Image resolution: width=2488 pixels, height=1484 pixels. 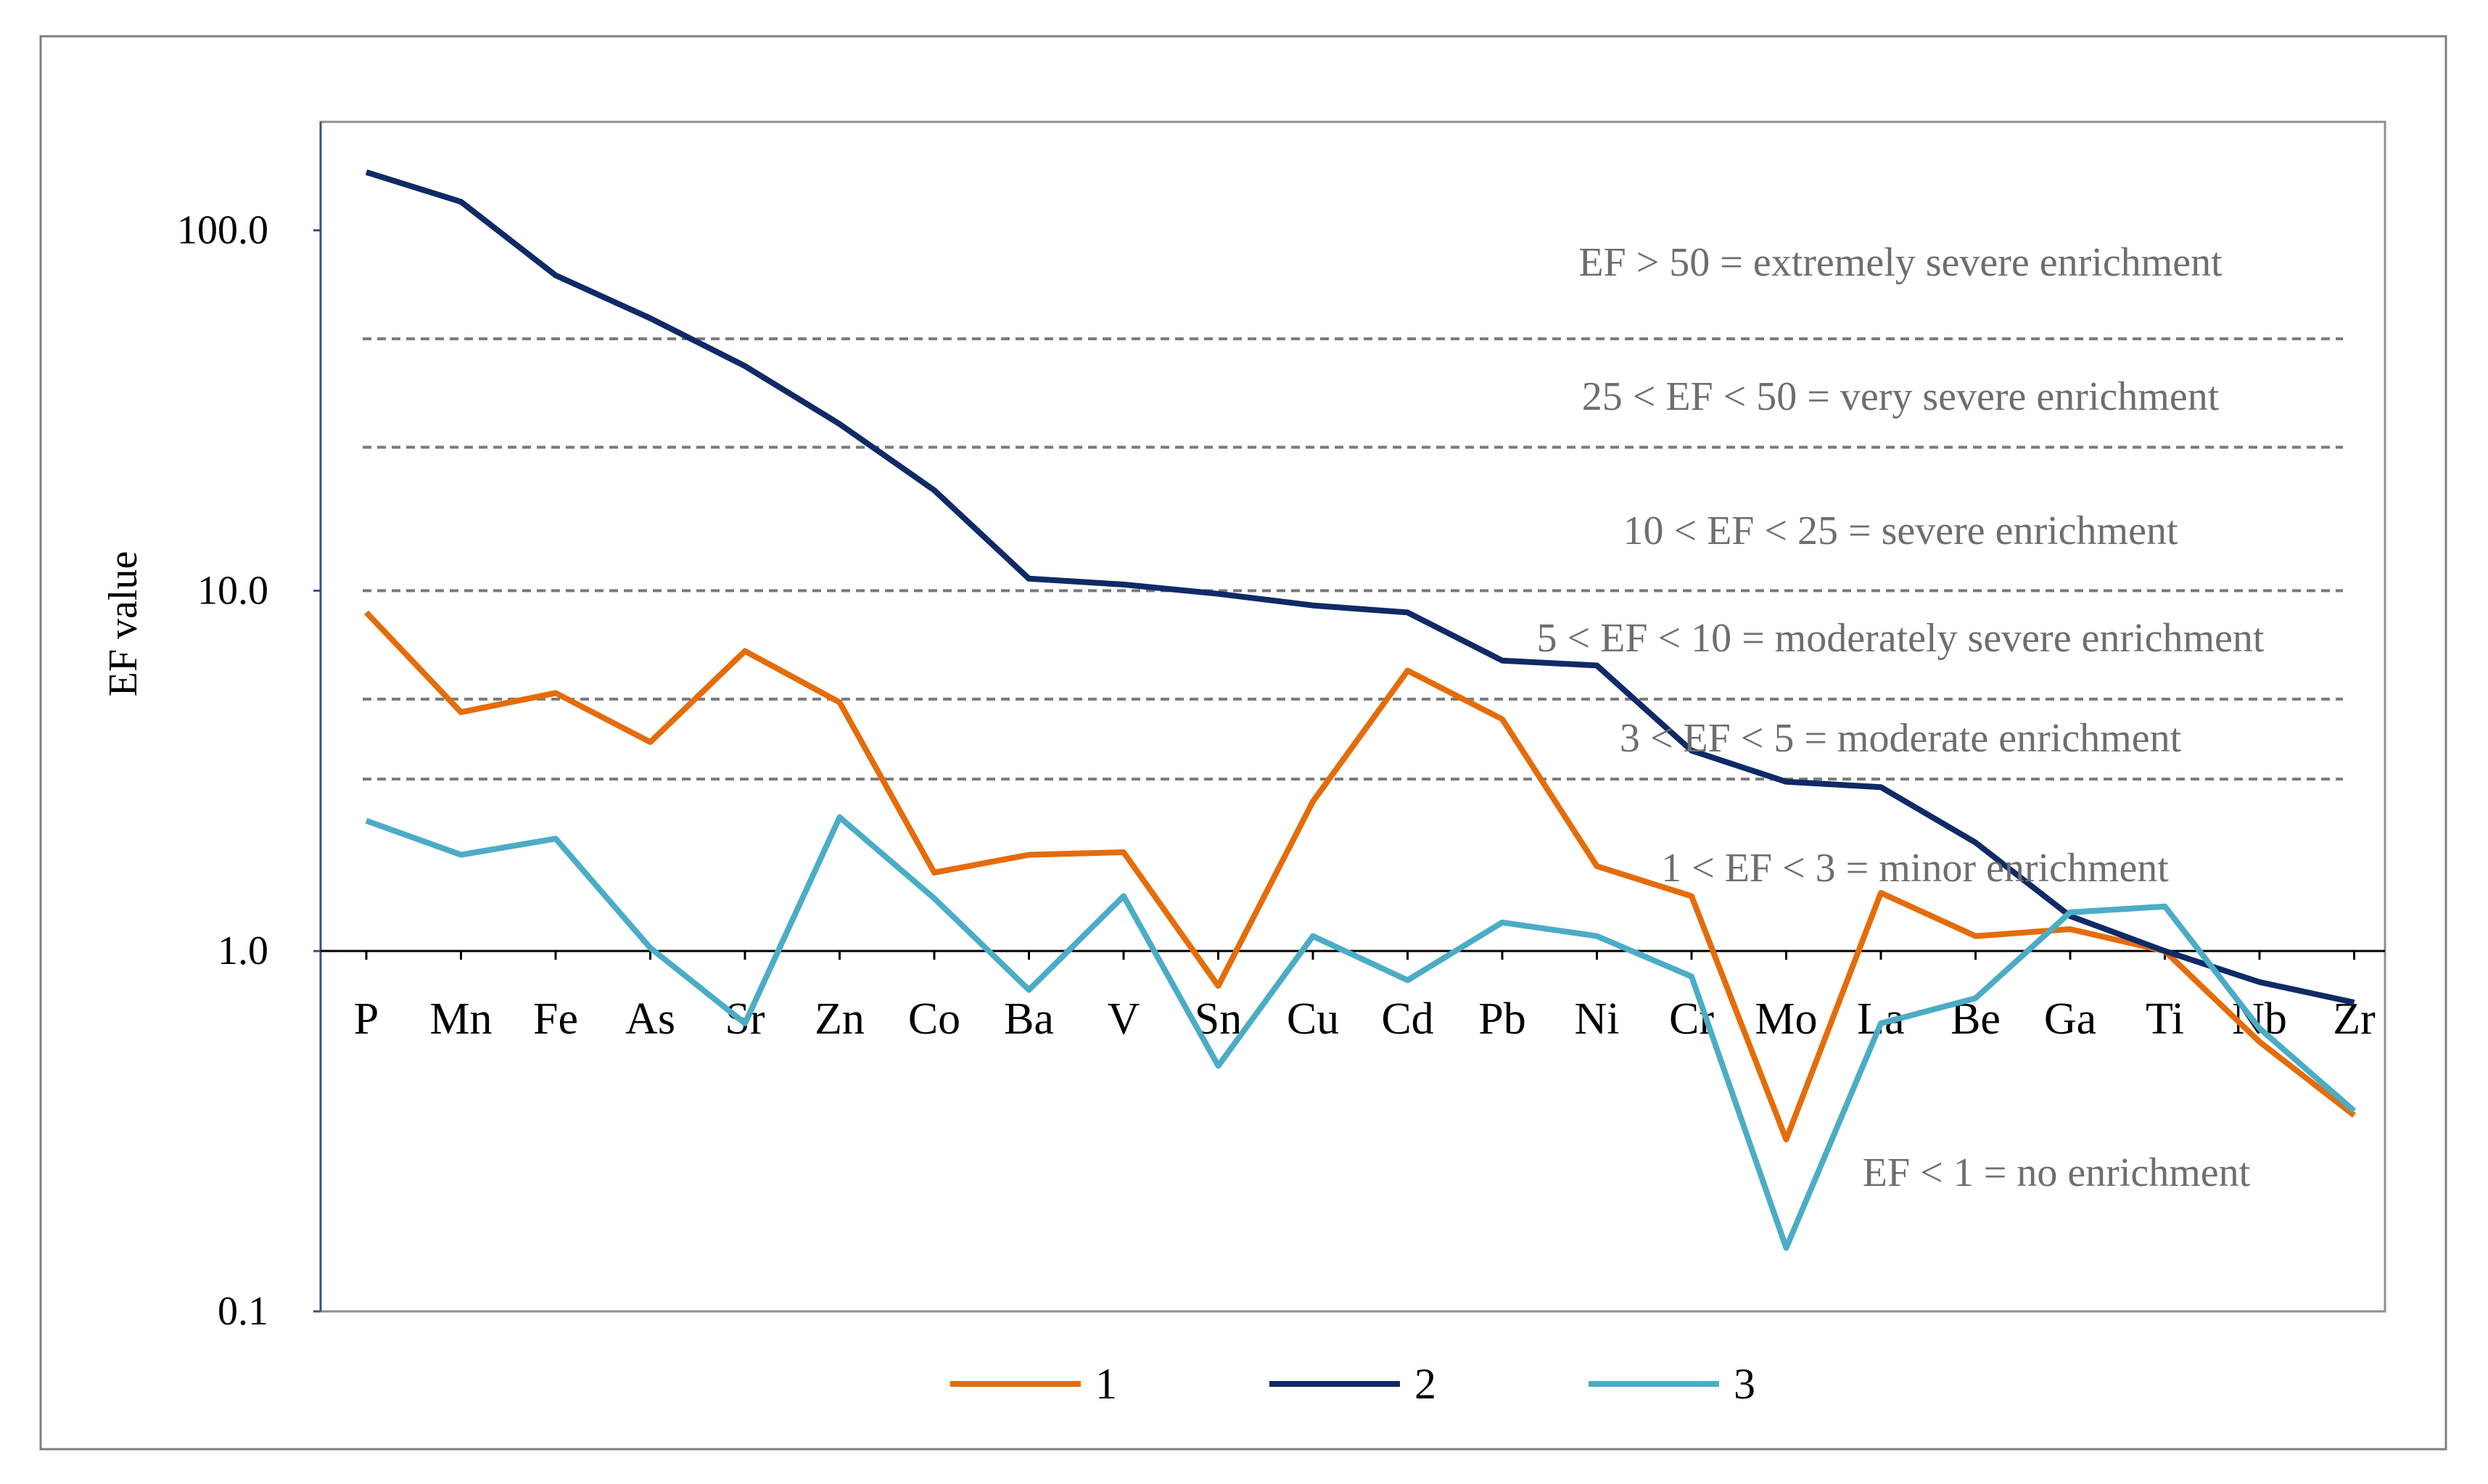 What do you see at coordinates (1915, 868) in the screenshot?
I see `threshold-annotation: 1 < EF < 3 = minor enrichment` at bounding box center [1915, 868].